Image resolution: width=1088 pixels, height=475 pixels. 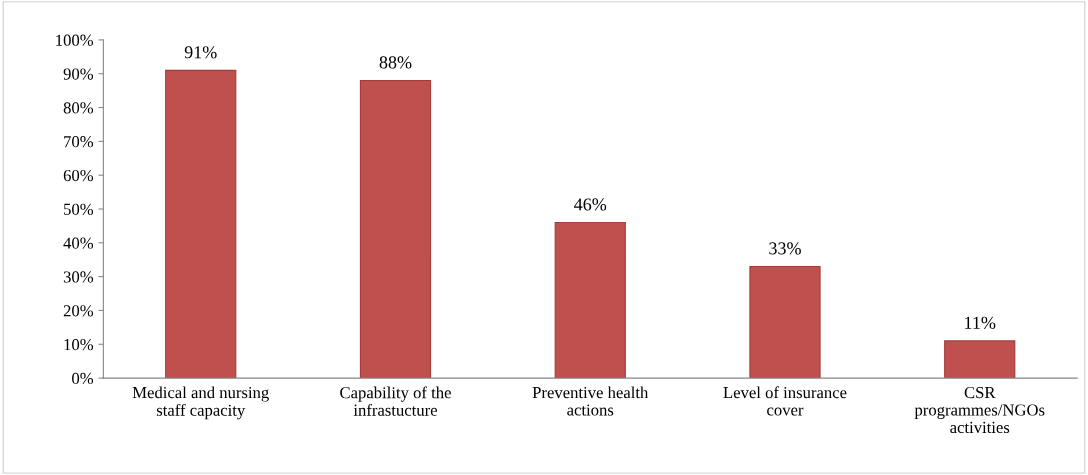 What do you see at coordinates (979, 410) in the screenshot?
I see `x-tick-label: CSR programmes/NGOs activities` at bounding box center [979, 410].